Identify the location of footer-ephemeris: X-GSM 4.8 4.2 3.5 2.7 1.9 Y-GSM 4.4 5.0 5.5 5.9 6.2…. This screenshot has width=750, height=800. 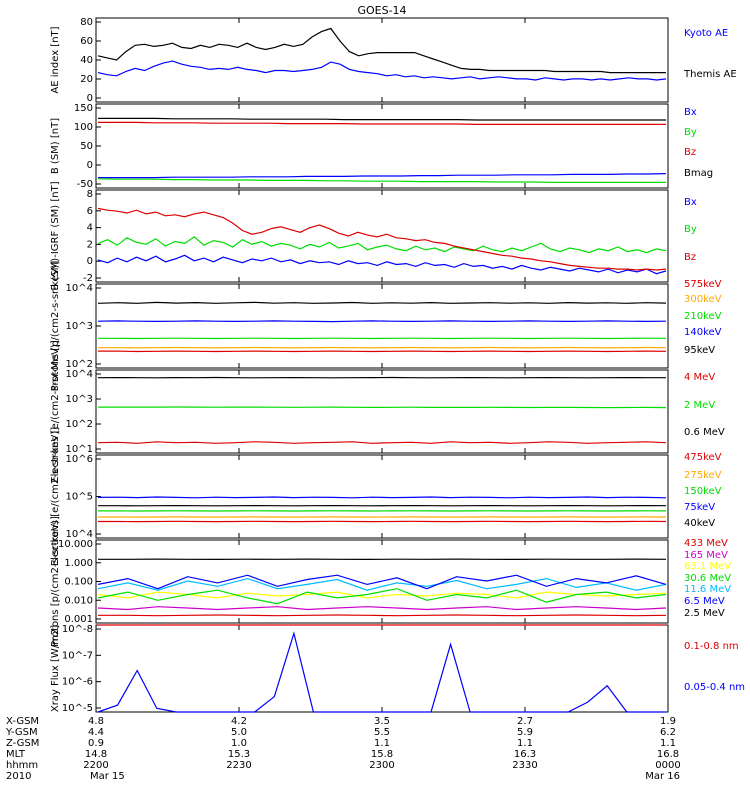
(343, 749).